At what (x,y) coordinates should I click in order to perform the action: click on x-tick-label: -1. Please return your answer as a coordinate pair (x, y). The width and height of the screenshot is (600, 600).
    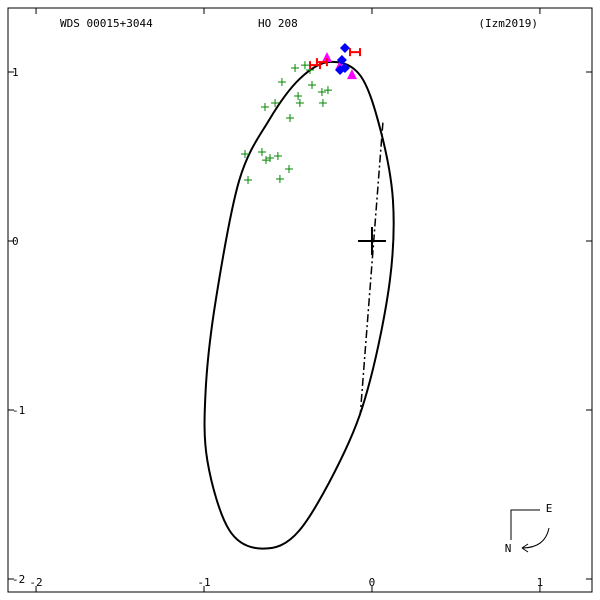
    Looking at the image, I should click on (203, 582).